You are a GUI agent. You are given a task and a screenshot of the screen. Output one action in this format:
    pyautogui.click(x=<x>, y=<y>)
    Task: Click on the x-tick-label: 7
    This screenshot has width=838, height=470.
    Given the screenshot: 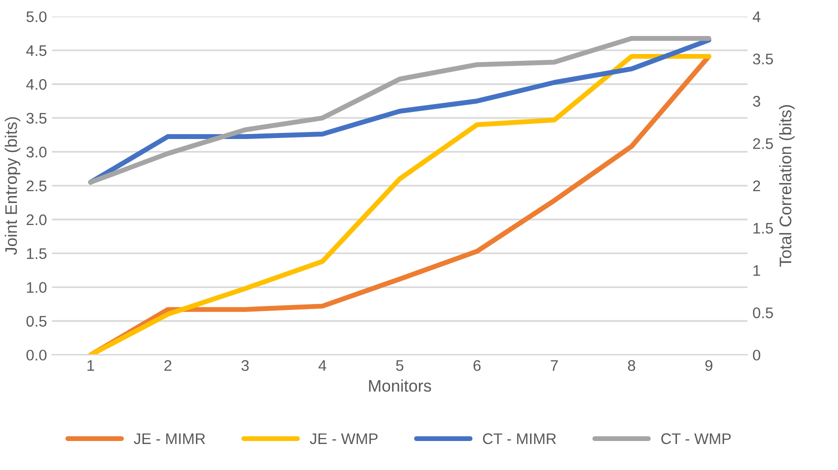 What is the action you would take?
    pyautogui.click(x=554, y=365)
    